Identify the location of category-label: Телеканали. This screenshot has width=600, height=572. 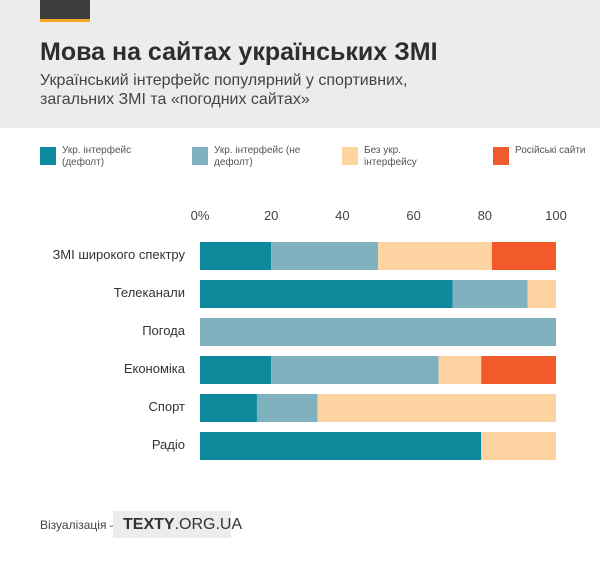
(149, 292).